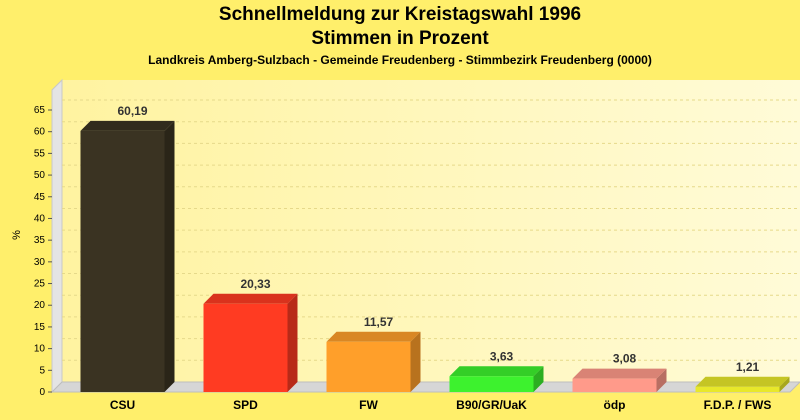 The height and width of the screenshot is (420, 800). Describe the element at coordinates (17, 235) in the screenshot. I see `y-axis-label: %` at that location.